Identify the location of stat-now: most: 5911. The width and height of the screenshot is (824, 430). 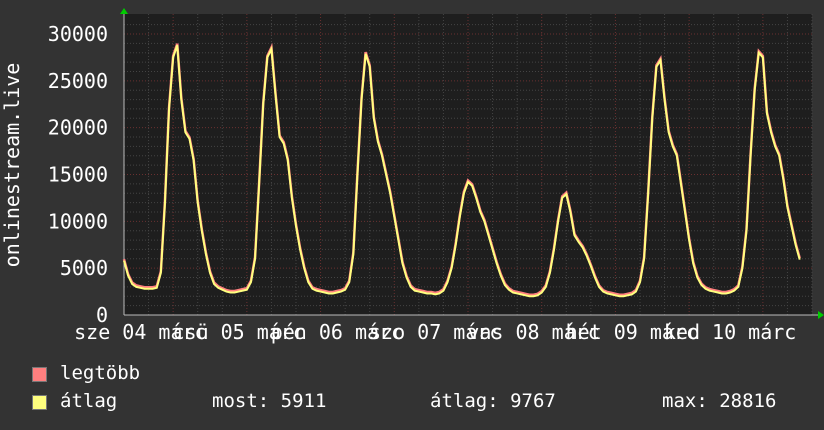
(269, 401).